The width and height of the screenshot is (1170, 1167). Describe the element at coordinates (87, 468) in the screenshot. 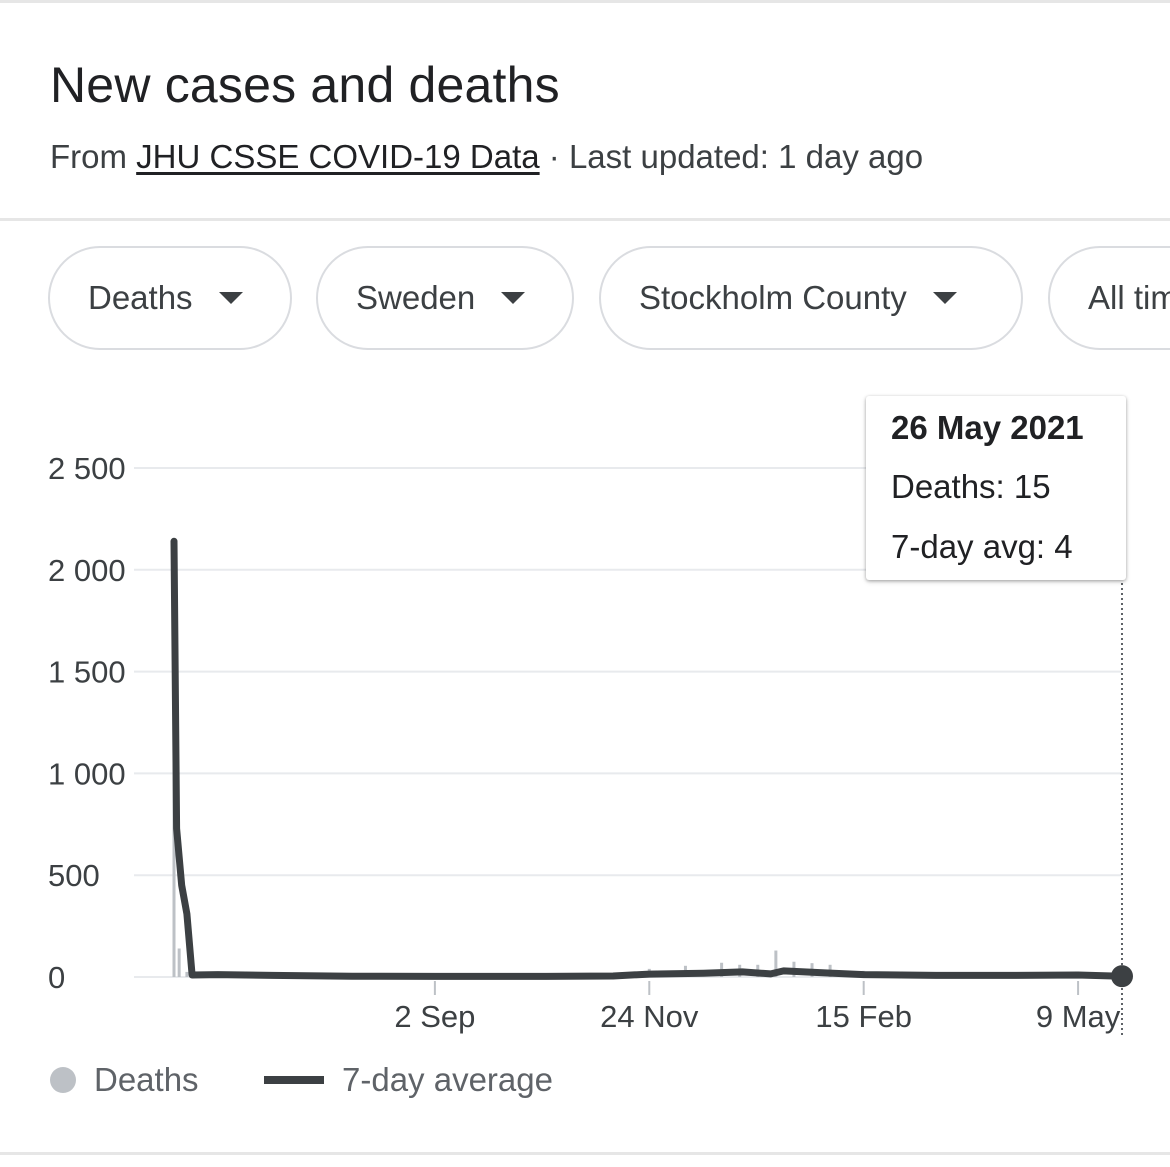

I see `y-tick-label: 2 500` at that location.